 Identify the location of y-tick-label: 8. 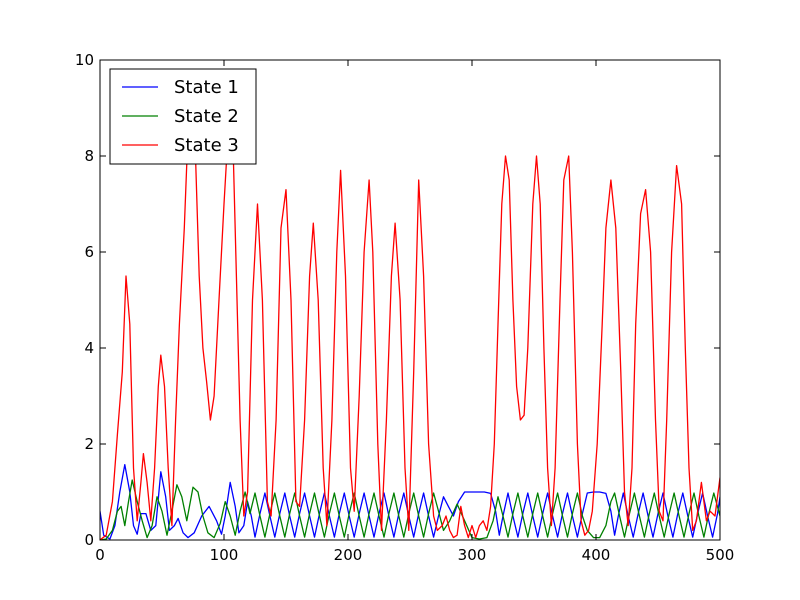
(89, 156).